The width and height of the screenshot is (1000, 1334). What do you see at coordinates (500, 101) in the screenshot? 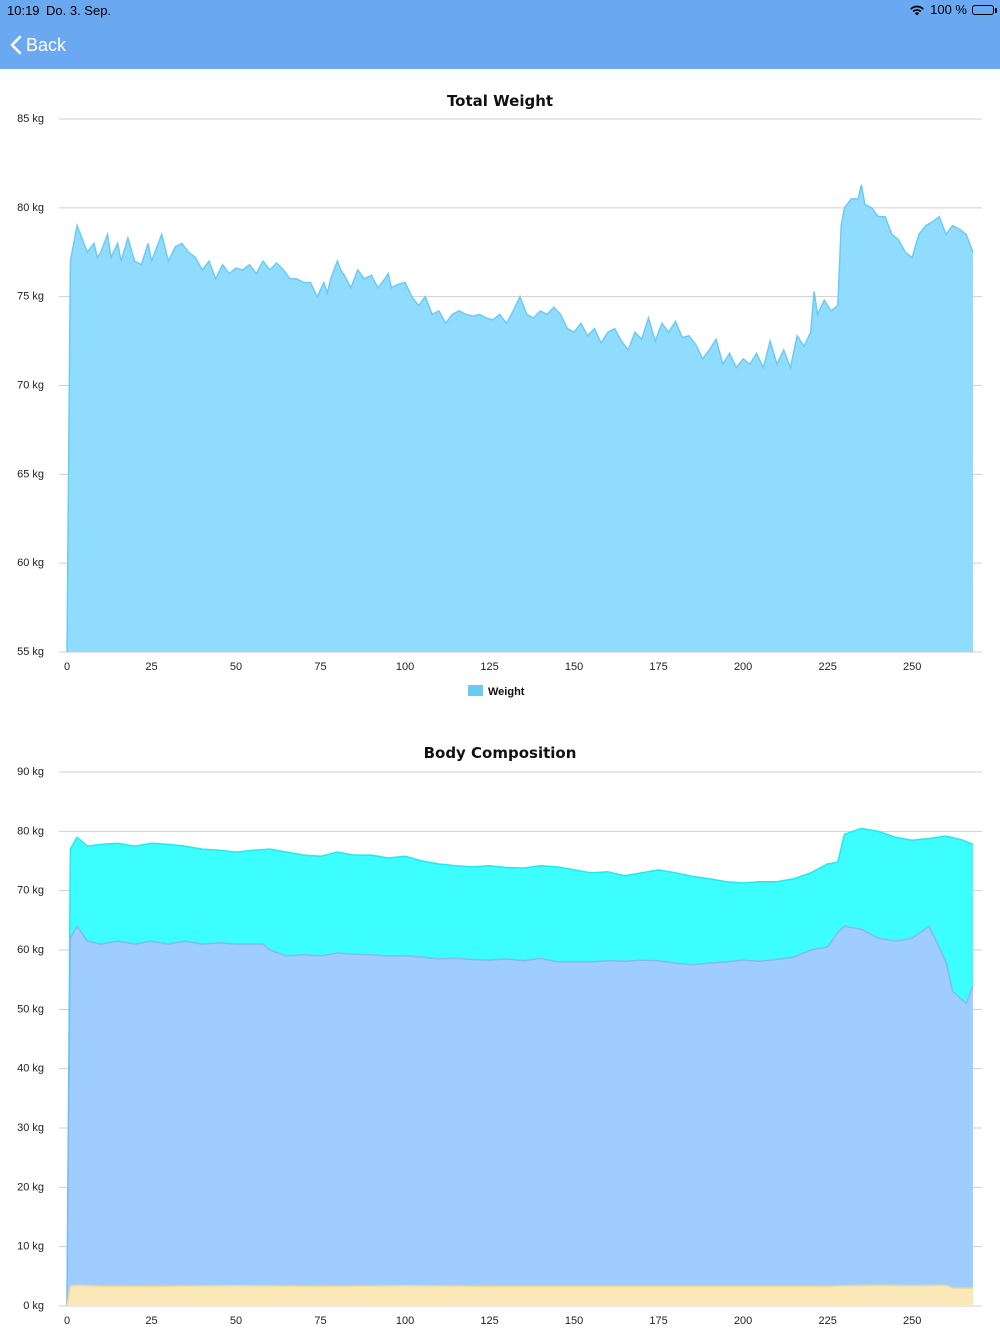
I see `chart-title: Total Weight` at bounding box center [500, 101].